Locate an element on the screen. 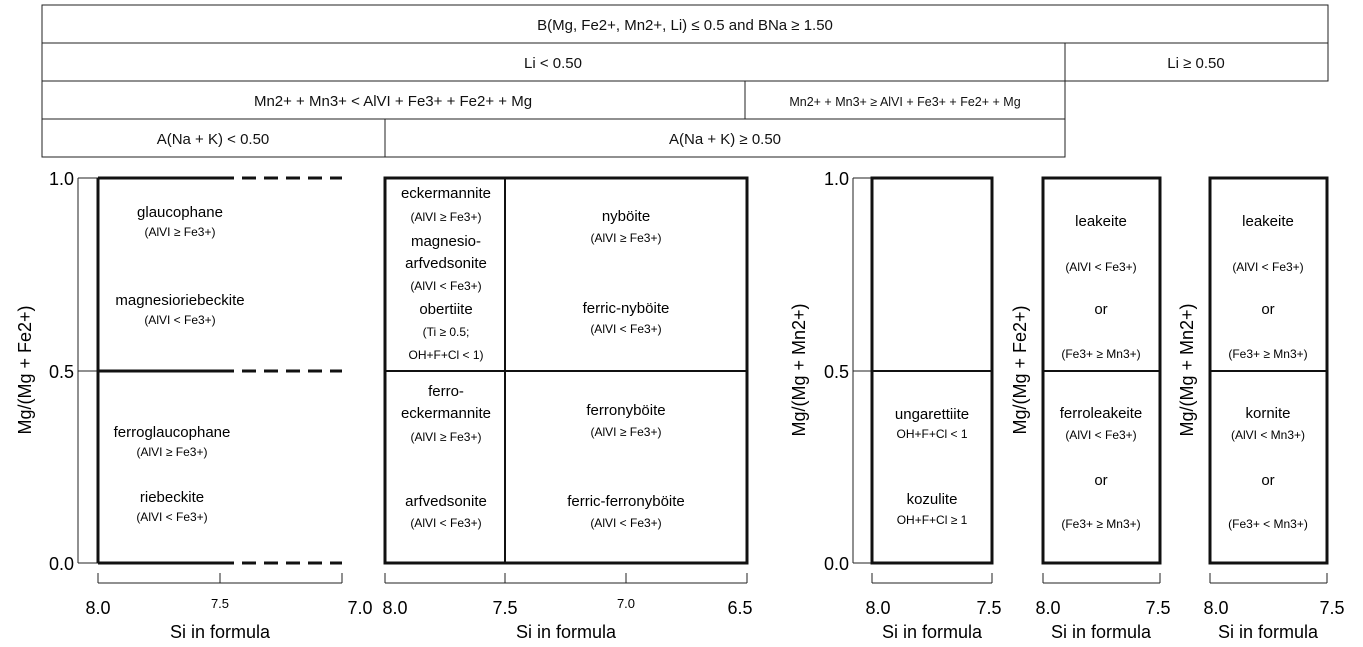 This screenshot has height=647, width=1363. mineral-riebeckite: riebeckite is located at coordinates (172, 497).